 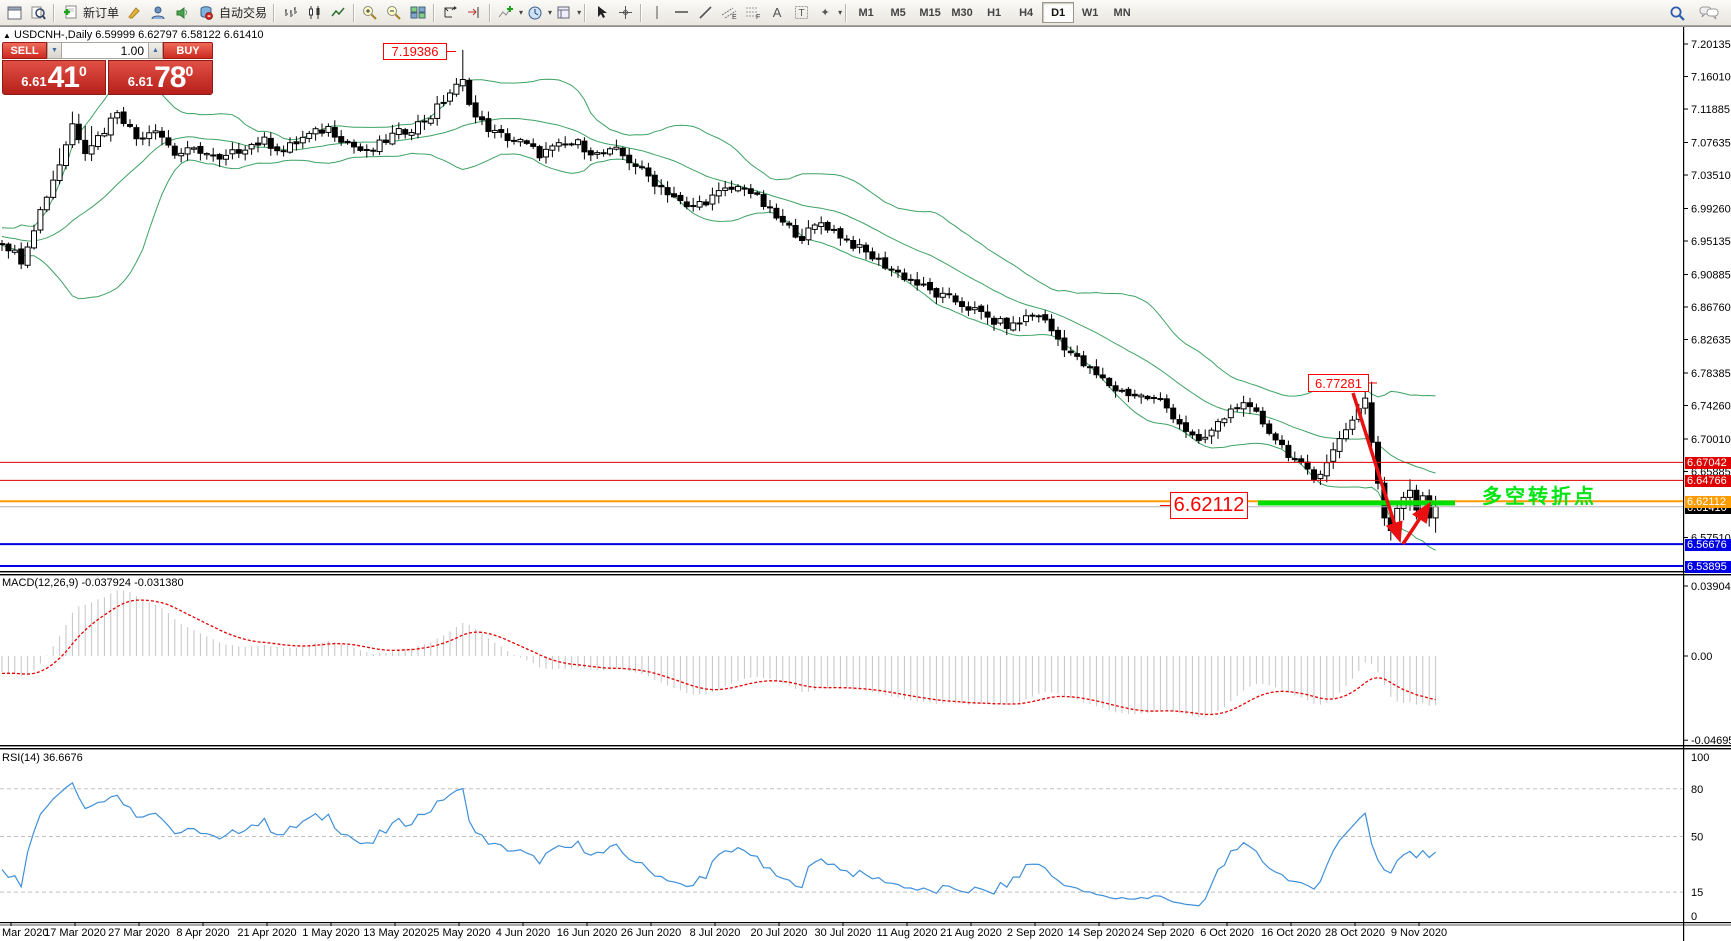 I want to click on timeframe-button-d1: D1, so click(x=1058, y=12).